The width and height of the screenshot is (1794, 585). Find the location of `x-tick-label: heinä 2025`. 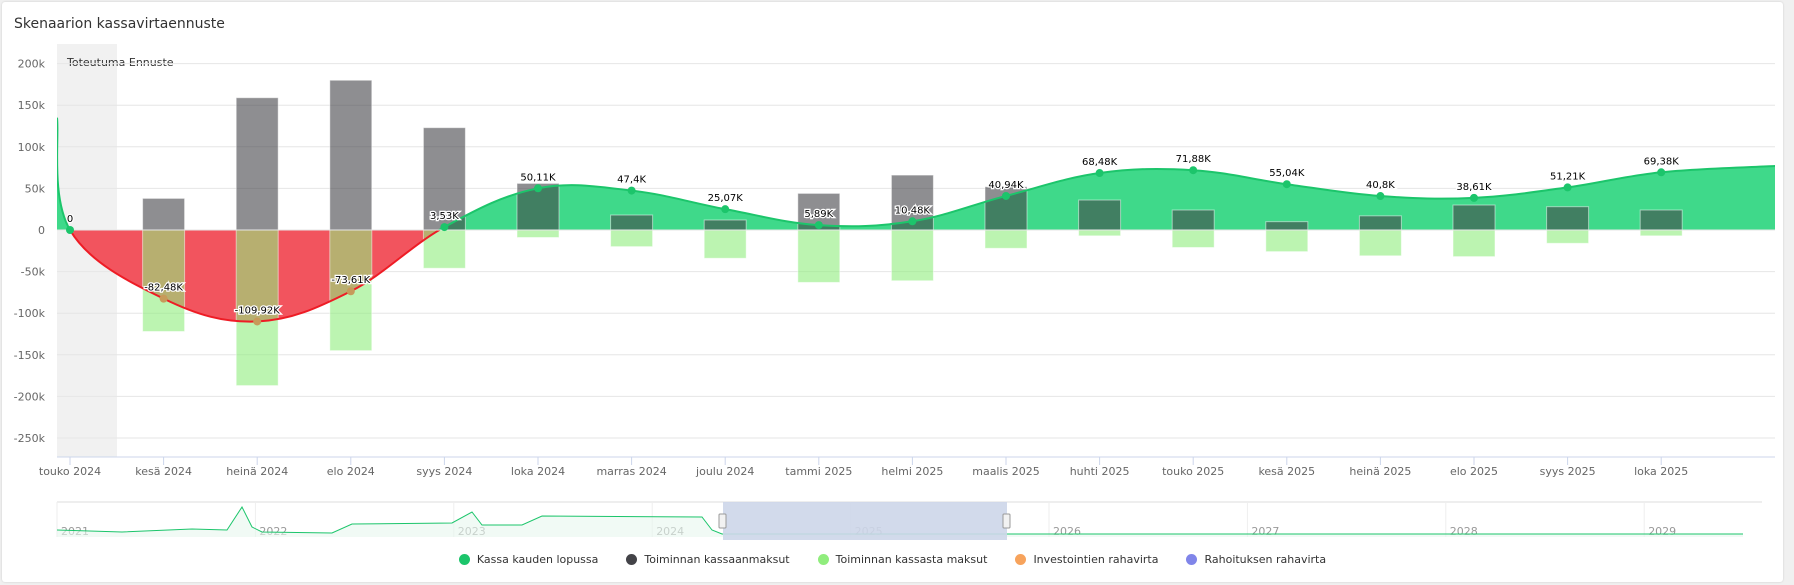

x-tick-label: heinä 2025 is located at coordinates (1380, 471).